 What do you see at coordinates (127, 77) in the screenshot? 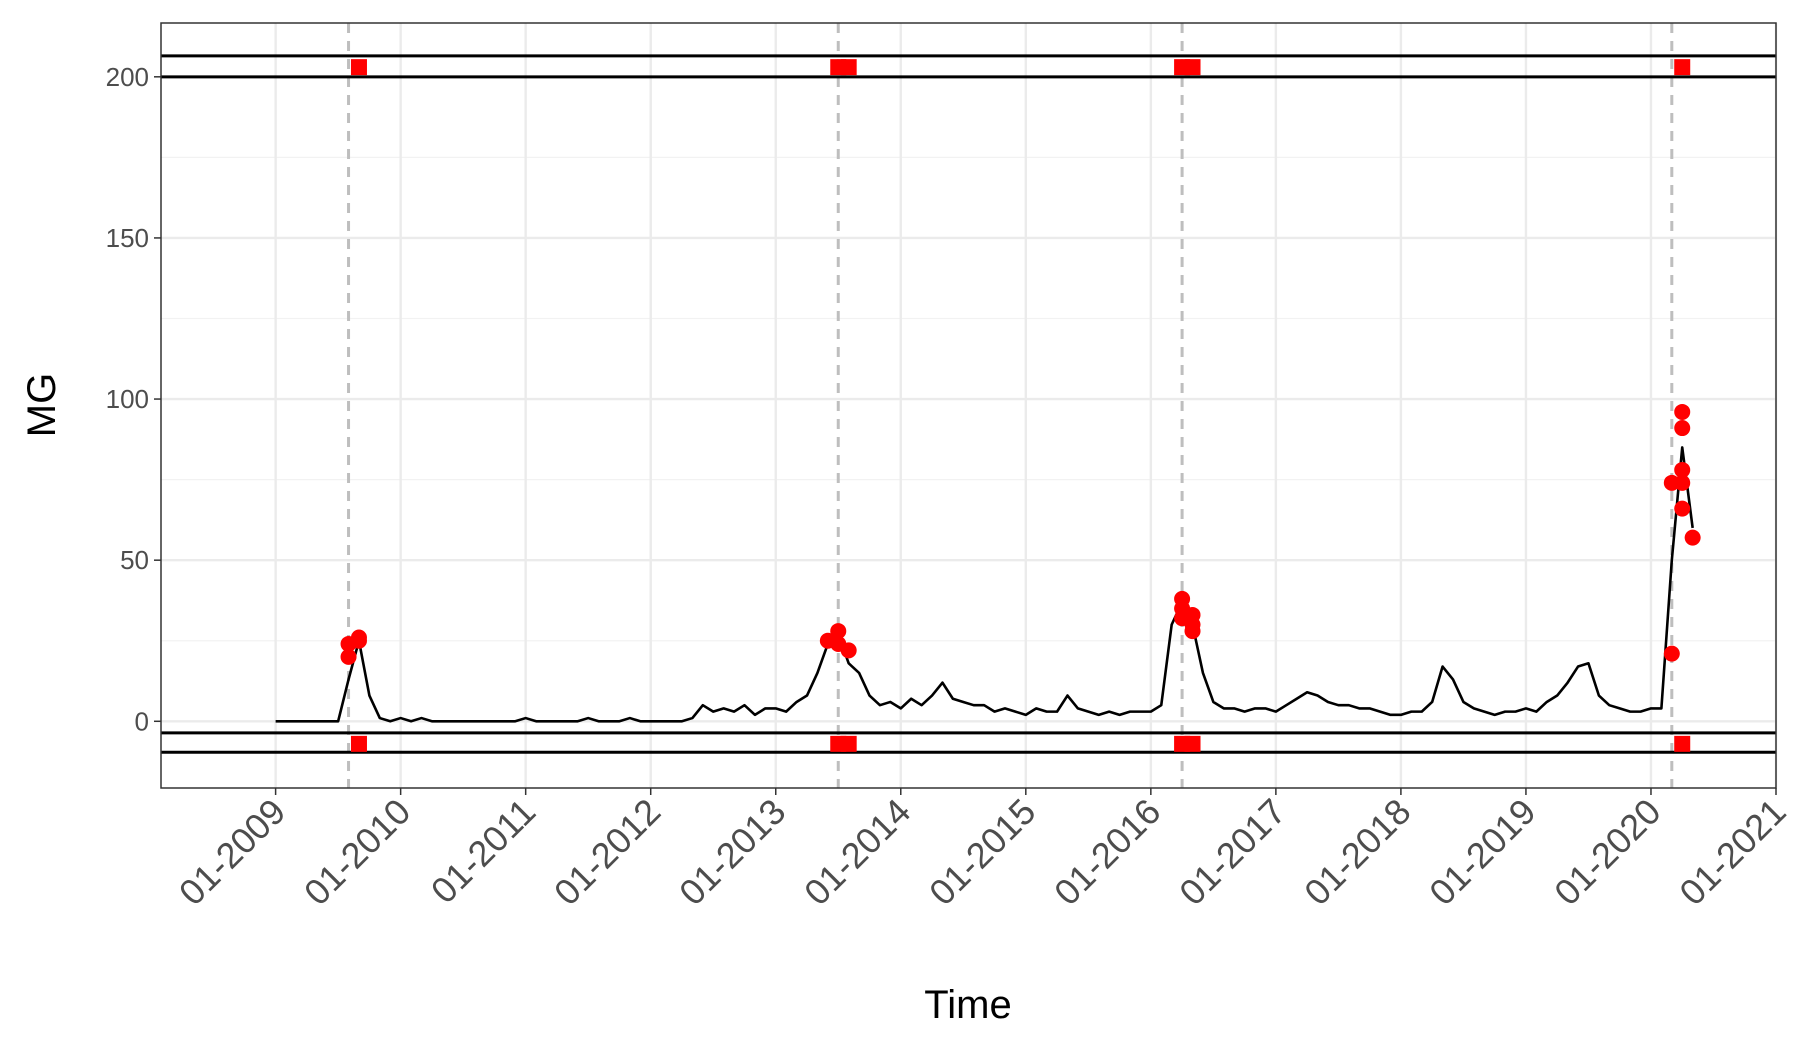
I see `y-tick-label: 200` at bounding box center [127, 77].